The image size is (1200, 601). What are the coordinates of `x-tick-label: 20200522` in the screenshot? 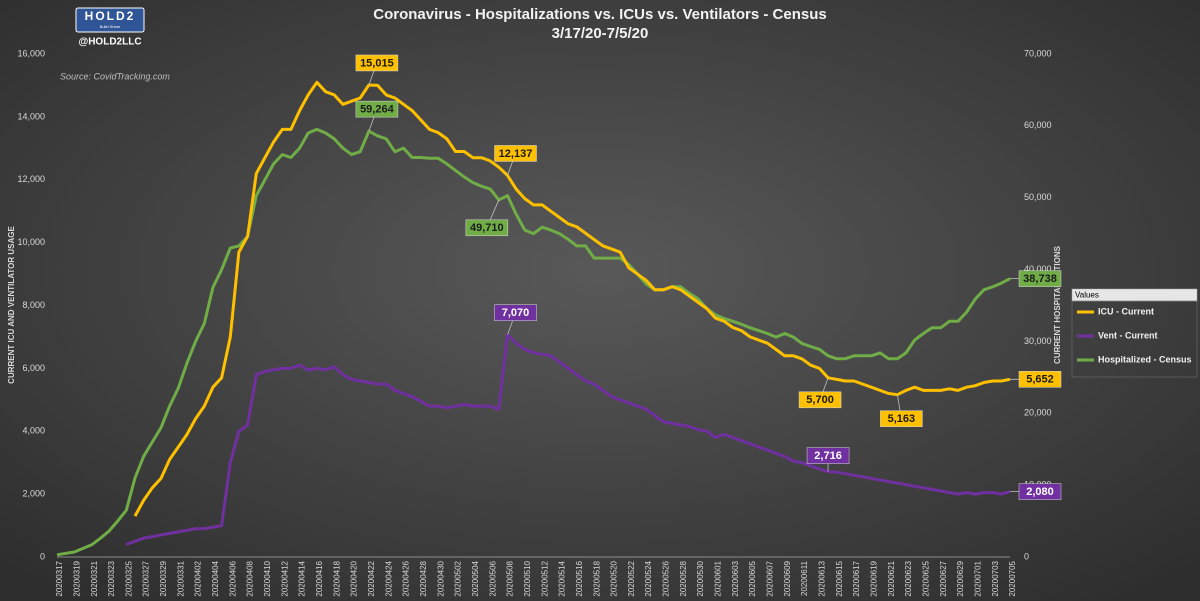 It's located at (631, 578).